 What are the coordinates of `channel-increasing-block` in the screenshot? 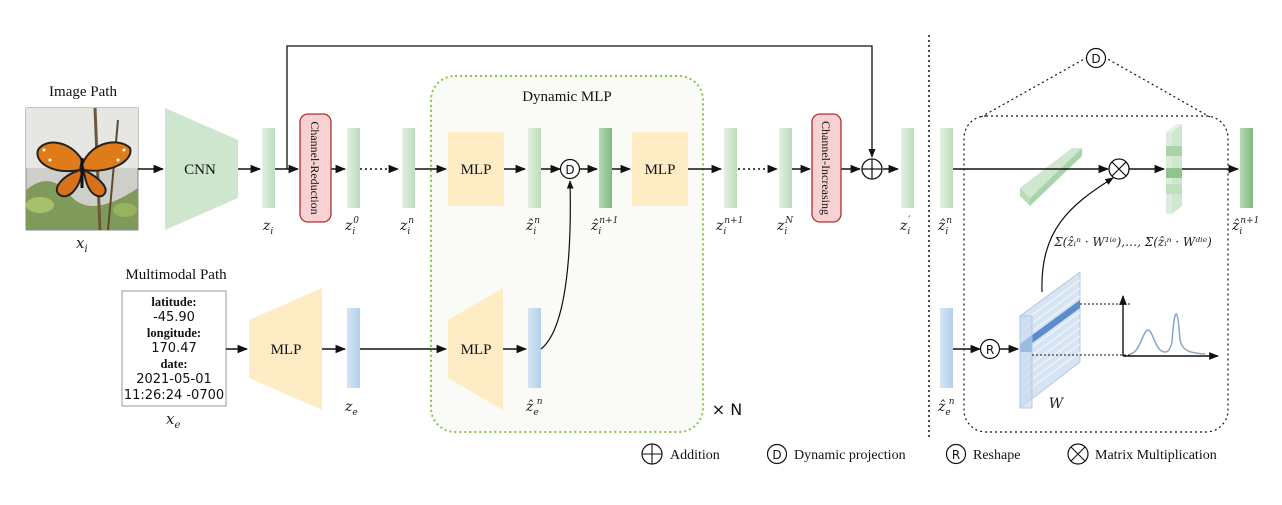 It's located at (826, 168).